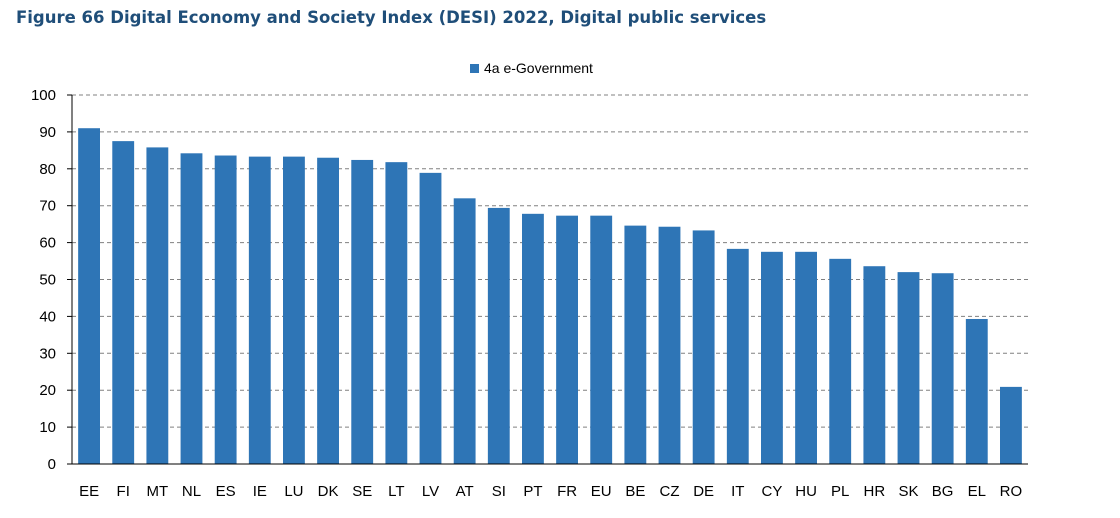 The width and height of the screenshot is (1120, 518). Describe the element at coordinates (943, 491) in the screenshot. I see `x-tick-label: BG` at that location.